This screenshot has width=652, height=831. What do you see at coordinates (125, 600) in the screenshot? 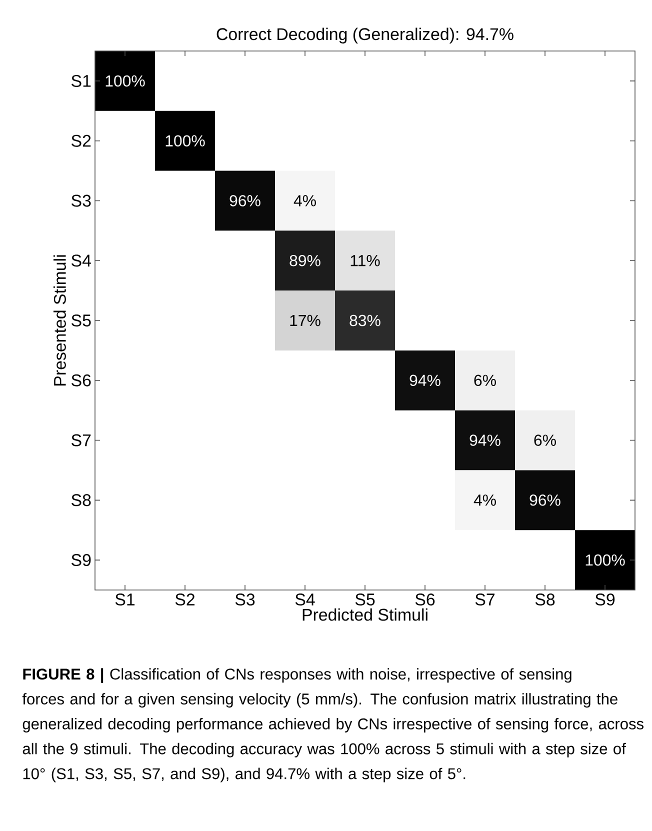
I see `x-tick-label: S1` at bounding box center [125, 600].